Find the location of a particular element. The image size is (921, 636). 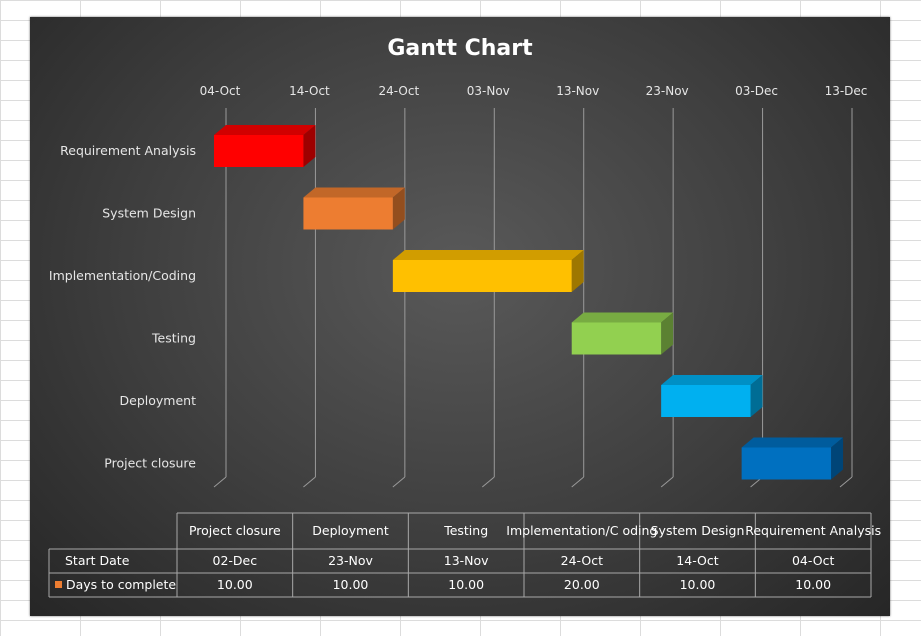

x-tick-label: 13-Nov is located at coordinates (577, 91).